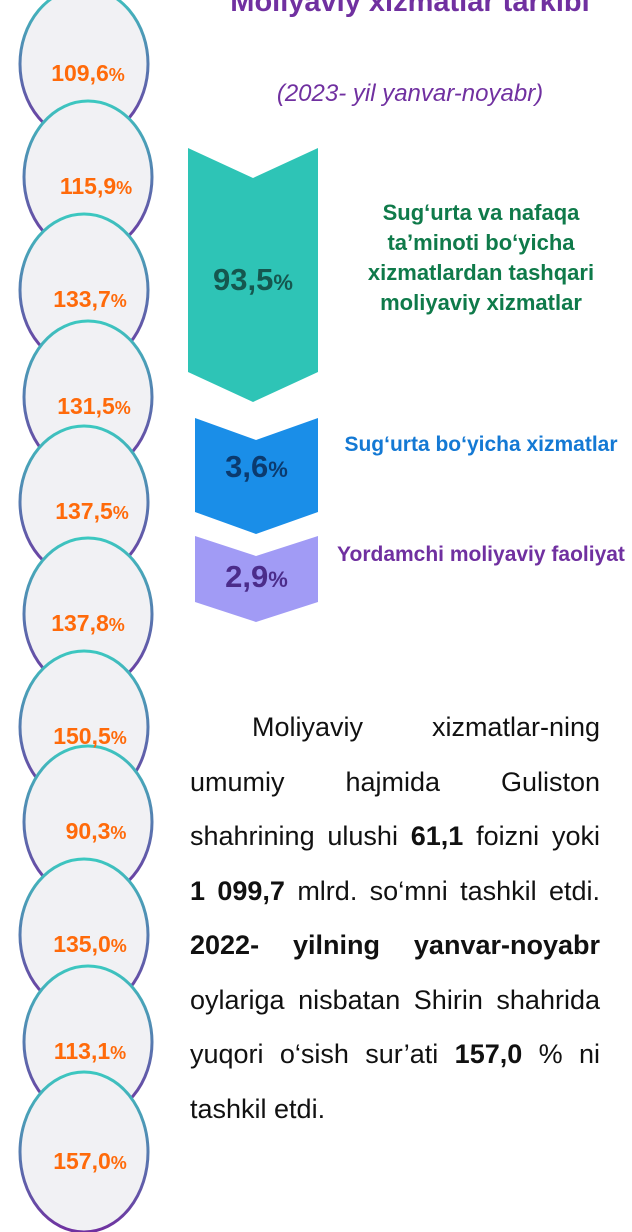 The height and width of the screenshot is (1232, 632). Describe the element at coordinates (410, 9) in the screenshot. I see `title: Moliyaviy xizmatlar tarkibi` at that location.